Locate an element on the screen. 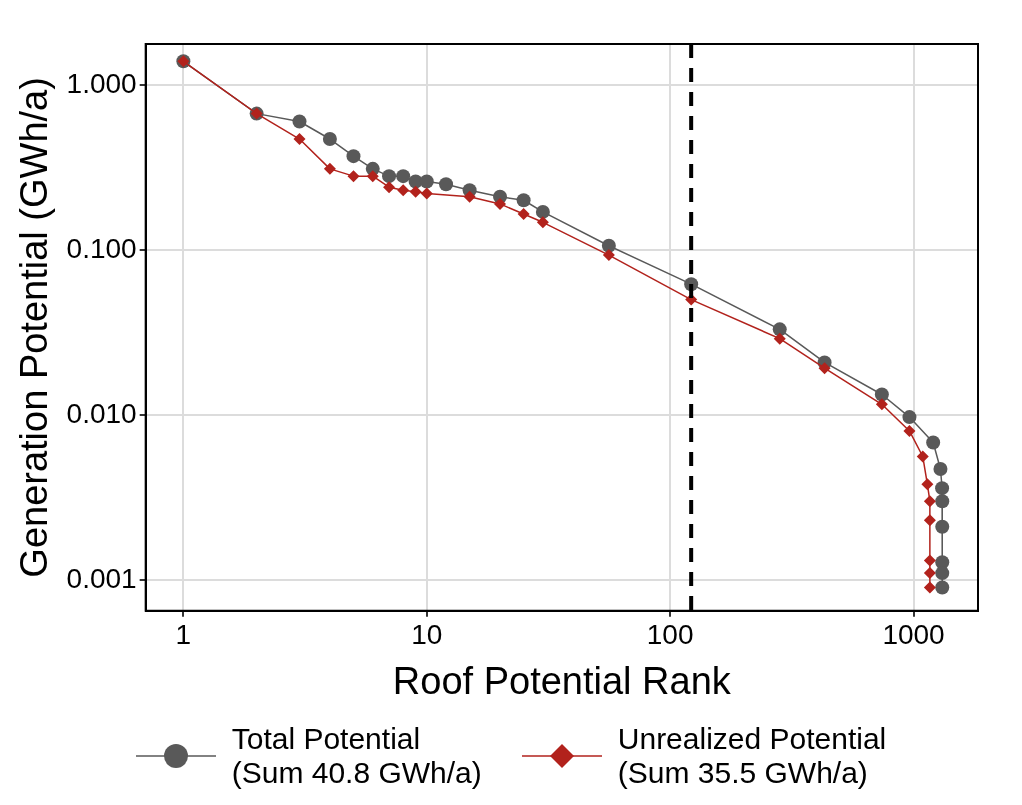 The image size is (1022, 805). legend-label: Total Potential (Sum 40.8 GWh/a) is located at coordinates (356, 756).